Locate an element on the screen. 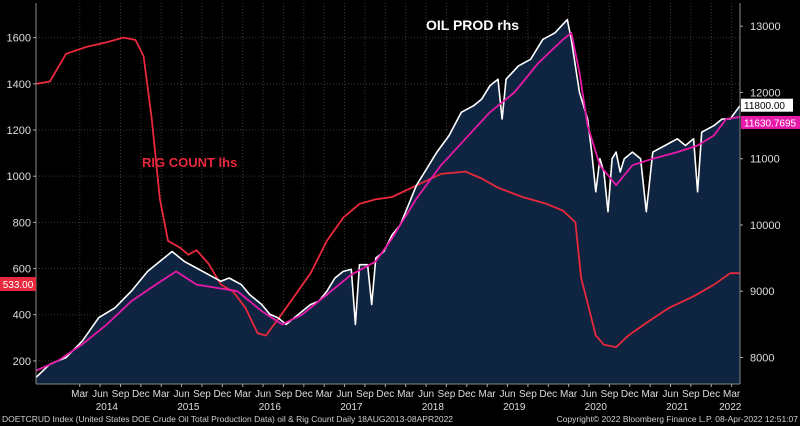  x-axis-year-label: 2014 is located at coordinates (107, 407).